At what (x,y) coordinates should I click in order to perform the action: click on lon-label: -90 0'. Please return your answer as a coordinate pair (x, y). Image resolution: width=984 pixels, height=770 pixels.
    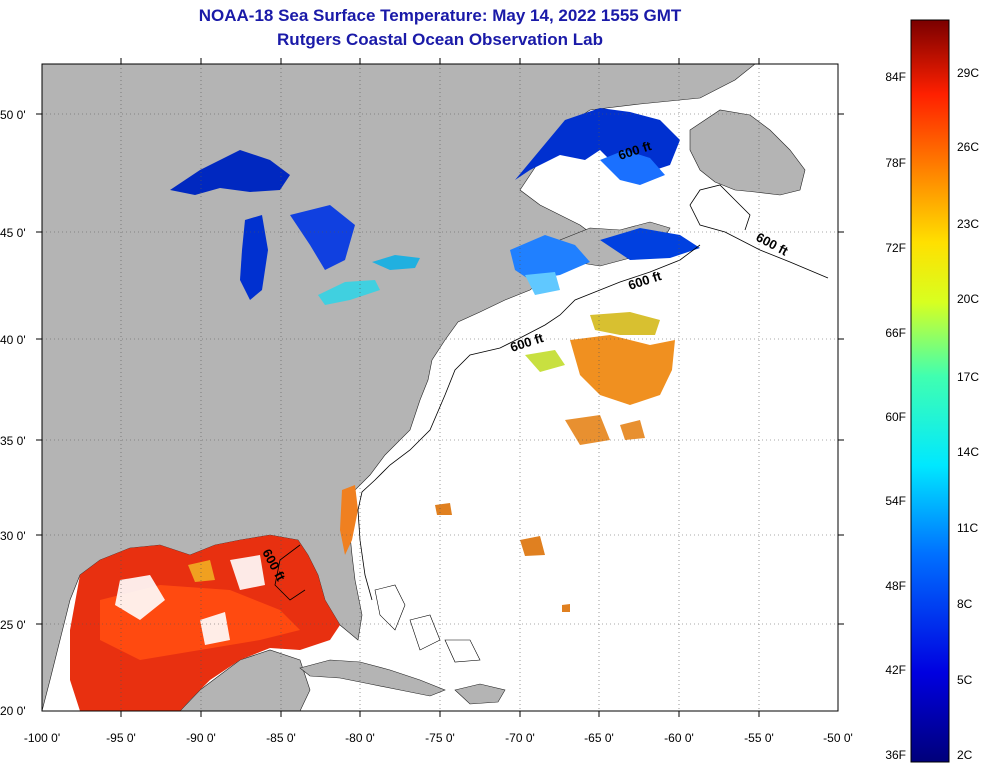
    Looking at the image, I should click on (201, 738).